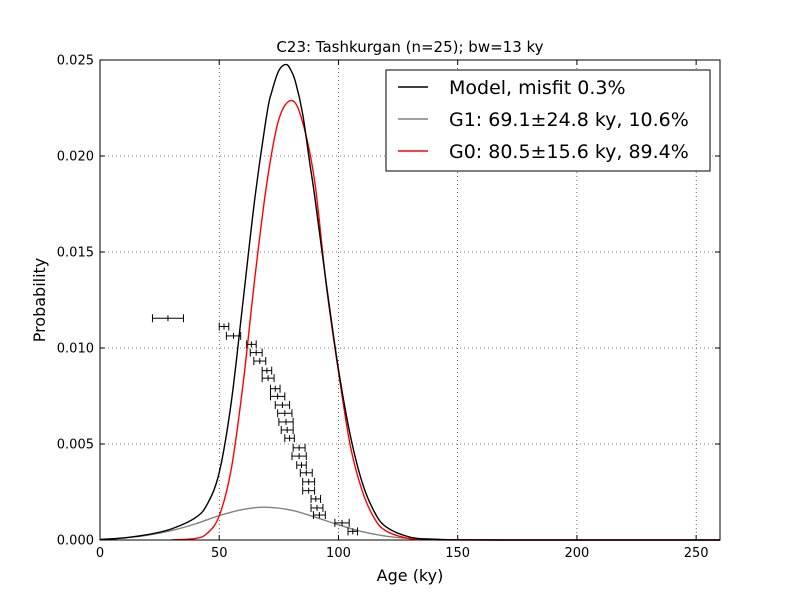 This screenshot has width=800, height=600. Describe the element at coordinates (75, 349) in the screenshot. I see `y-tick-label: 0.010` at that location.